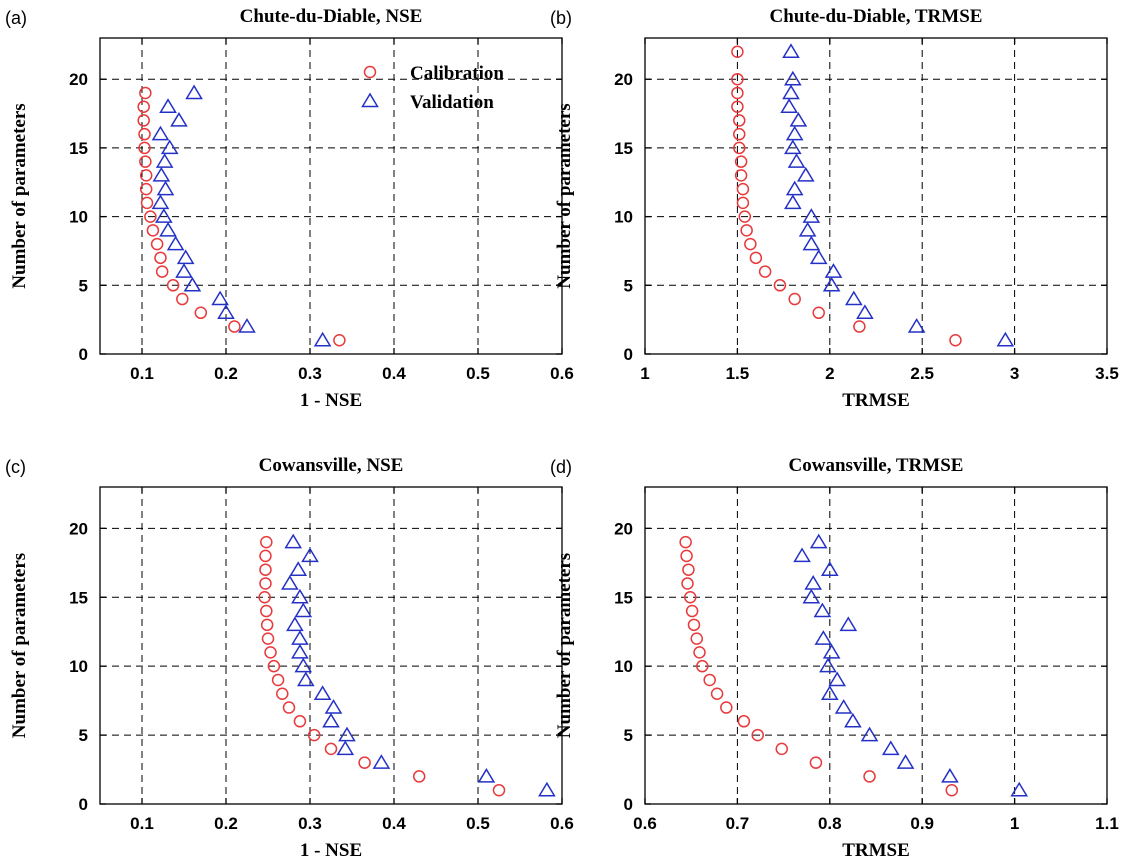 The height and width of the screenshot is (863, 1129). What do you see at coordinates (1107, 373) in the screenshot?
I see `x-tick-label: 3.5` at bounding box center [1107, 373].